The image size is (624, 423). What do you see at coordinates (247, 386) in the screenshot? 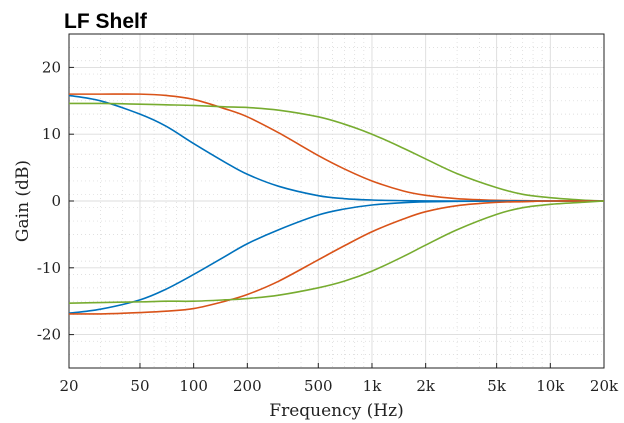
I see `x-tick-label: 200` at bounding box center [247, 386].